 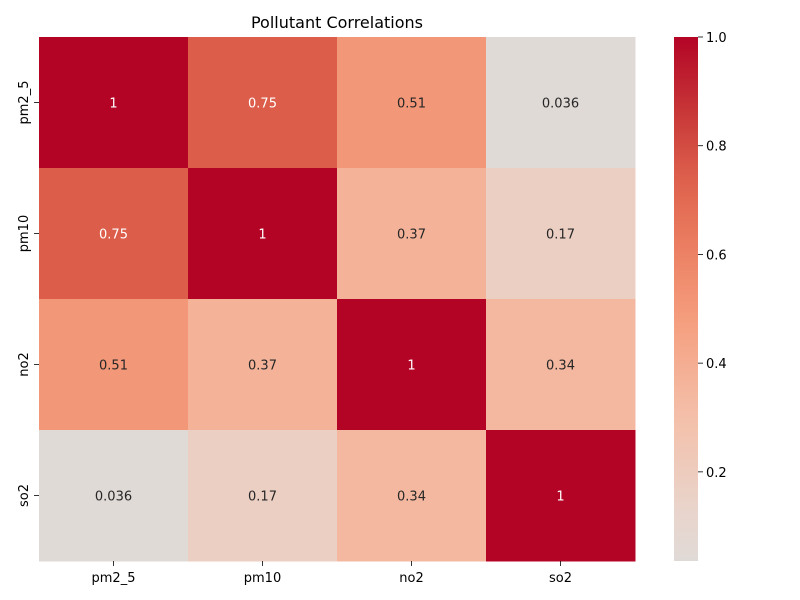 I want to click on y-axis: pm2_5 pm10 no2 so2, so click(x=28, y=294).